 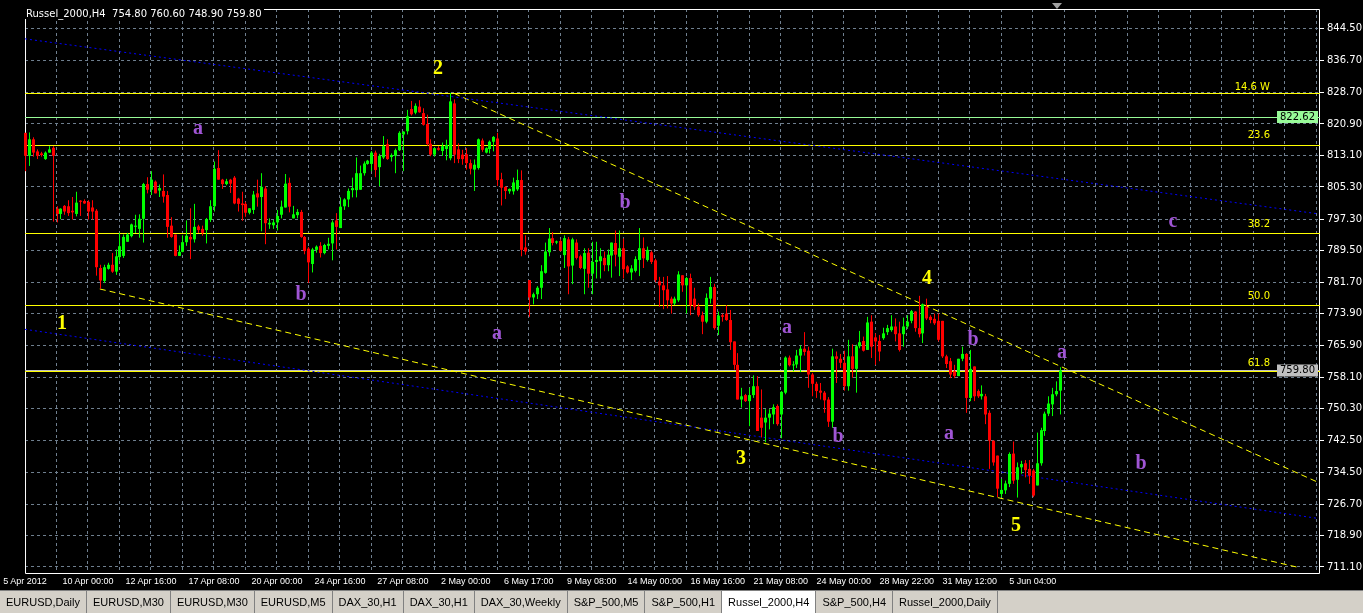 What do you see at coordinates (1344, 28) in the screenshot?
I see `y-tick-label: 844.50` at bounding box center [1344, 28].